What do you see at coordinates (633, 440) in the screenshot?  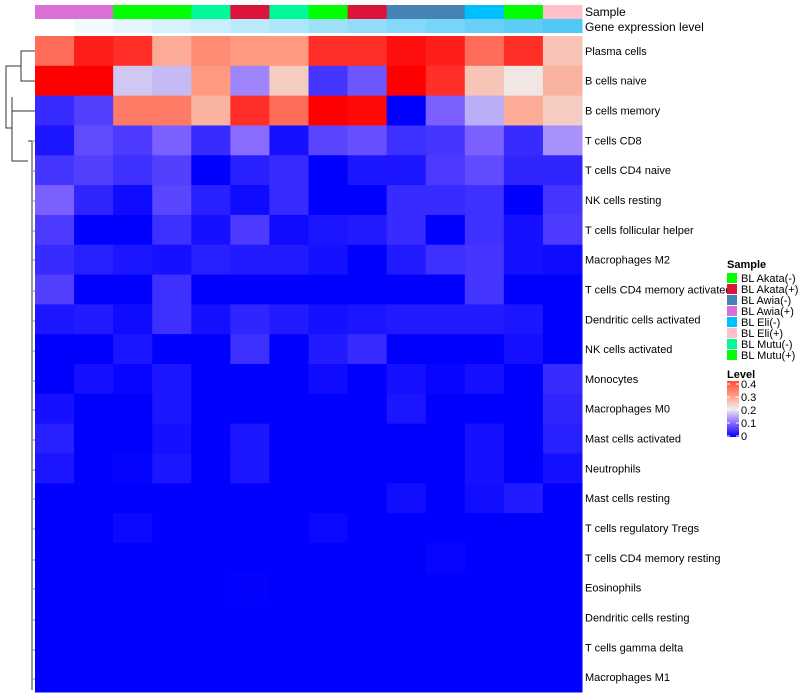 I see `row-label: Mast cells activated` at bounding box center [633, 440].